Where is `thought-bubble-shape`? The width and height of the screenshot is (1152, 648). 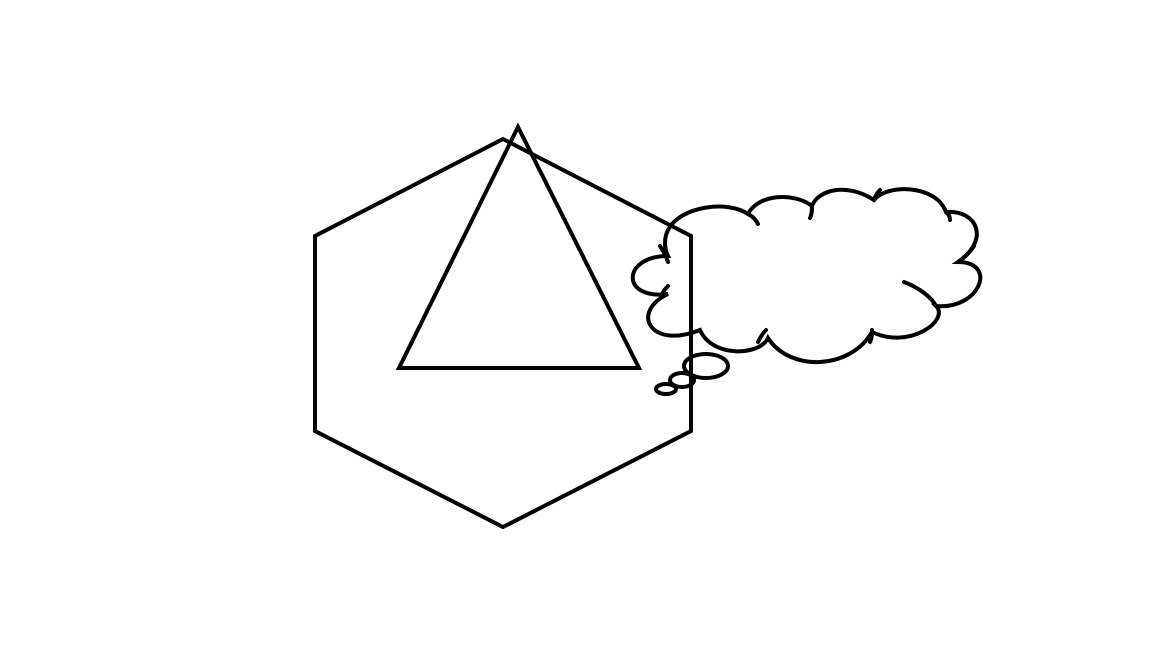
thought-bubble-shape is located at coordinates (806, 291).